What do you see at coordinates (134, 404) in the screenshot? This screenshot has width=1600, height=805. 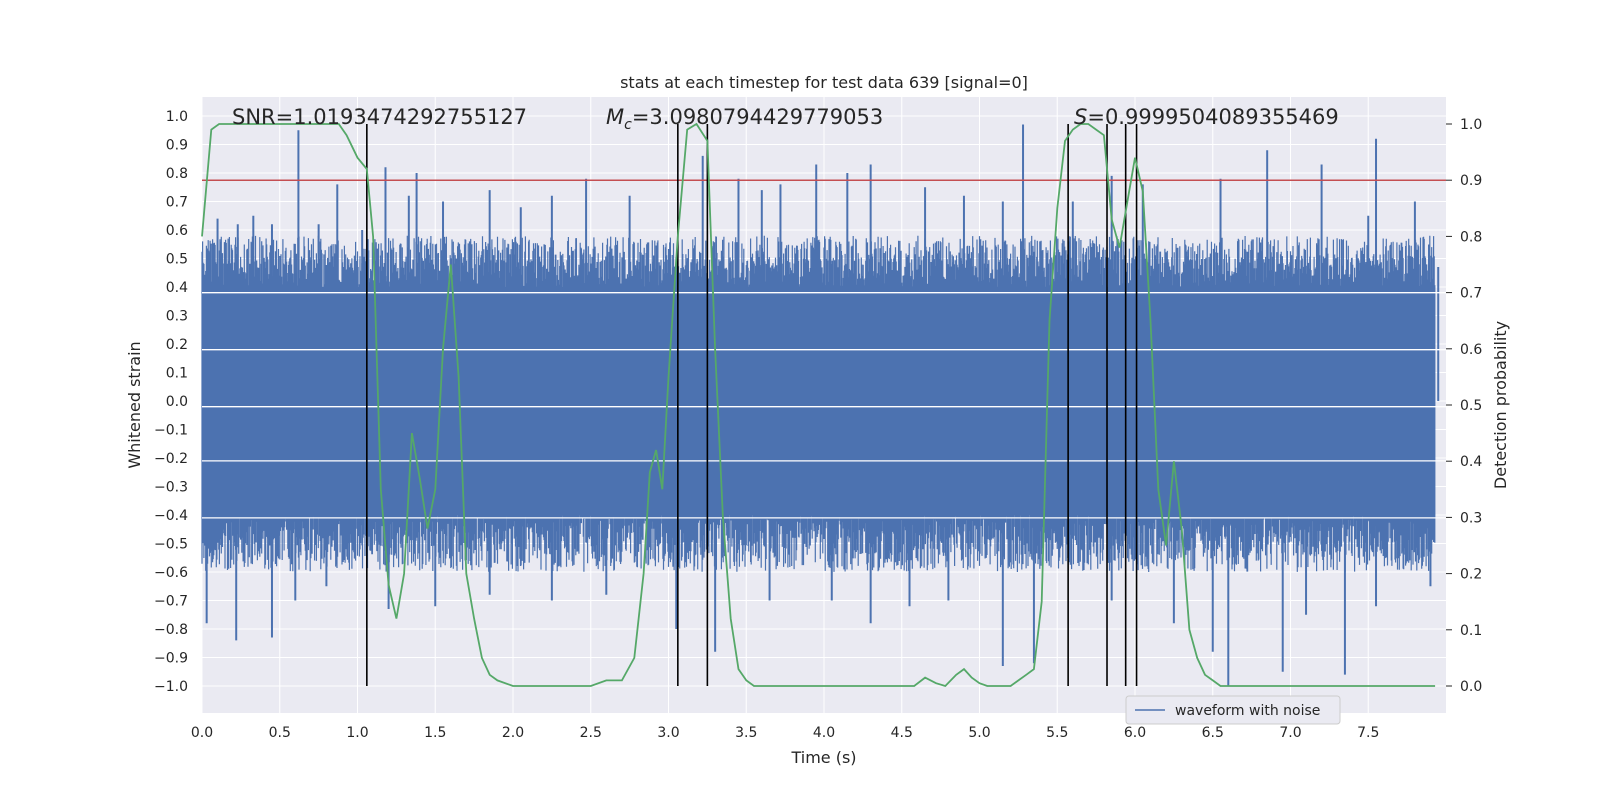 I see `y-axis-label-left: Whitened strain` at bounding box center [134, 404].